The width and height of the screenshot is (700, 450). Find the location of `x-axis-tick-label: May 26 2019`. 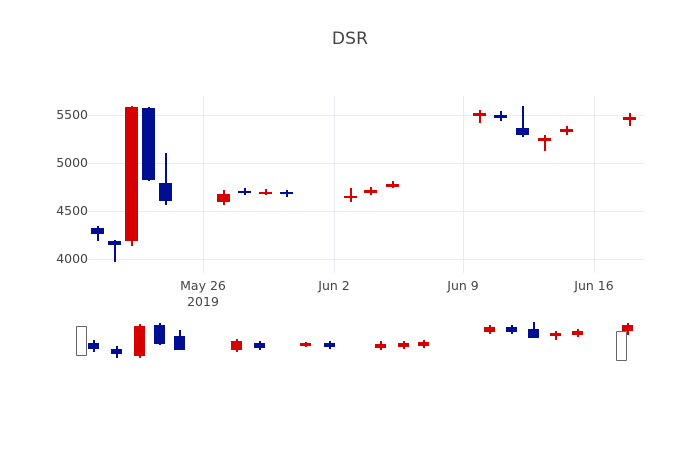

x-axis-tick-label: May 26 2019 is located at coordinates (203, 294).